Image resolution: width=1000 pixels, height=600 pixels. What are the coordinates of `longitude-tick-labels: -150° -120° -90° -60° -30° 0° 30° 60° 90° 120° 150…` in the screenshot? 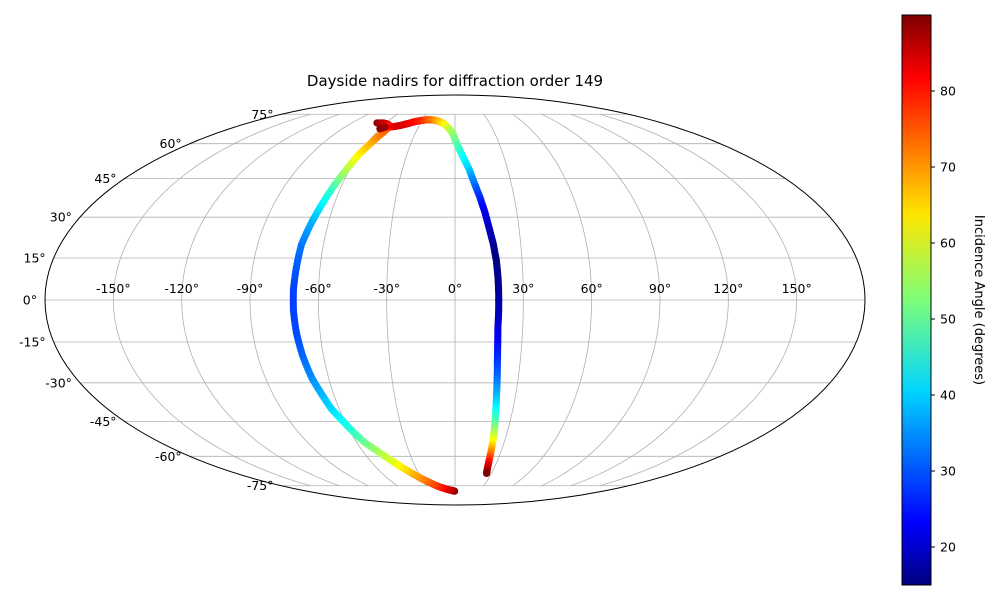 It's located at (454, 288).